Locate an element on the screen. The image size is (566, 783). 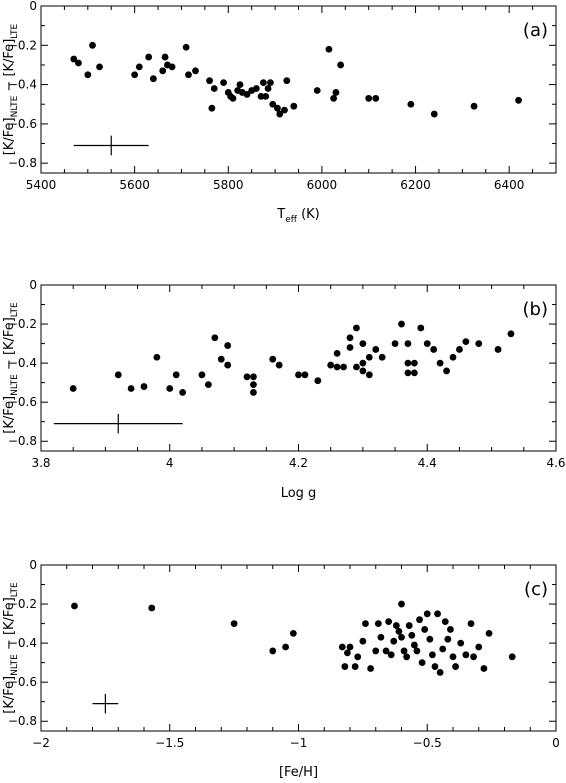
panel-c-ytick-label: −0.6 is located at coordinates (22, 682).